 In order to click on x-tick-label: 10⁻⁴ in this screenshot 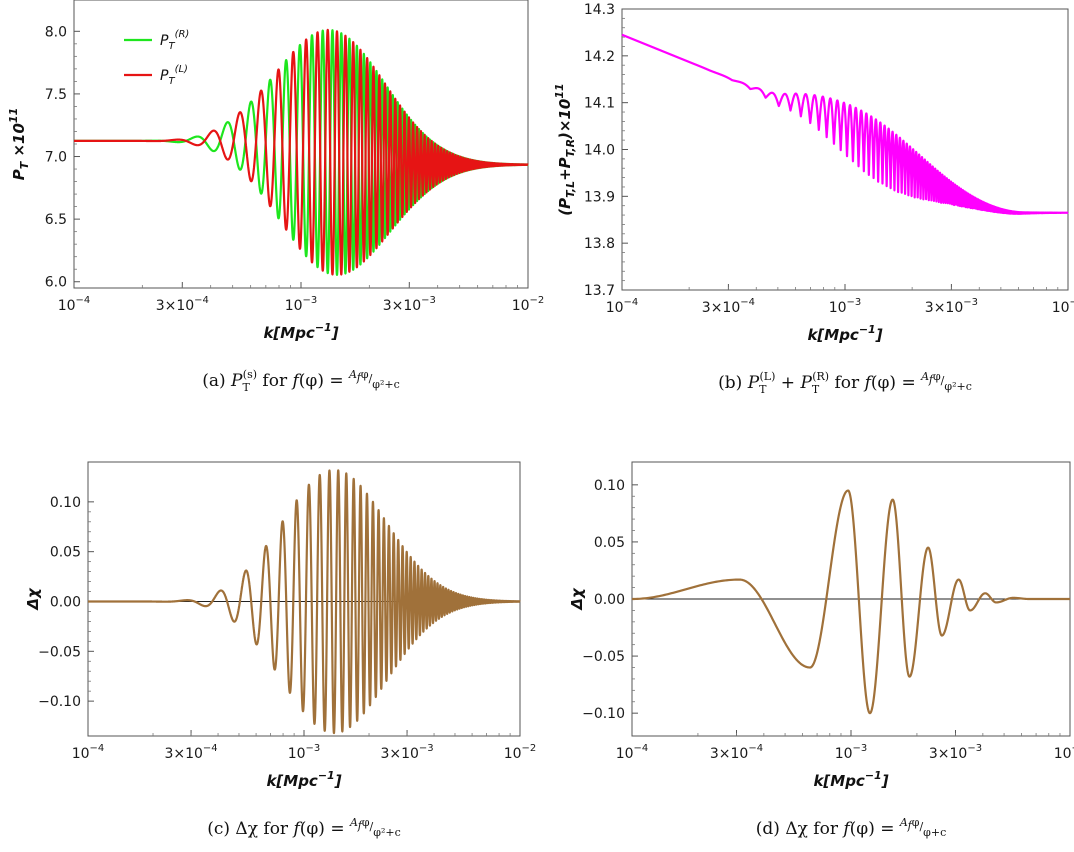, I will do `click(622, 306)`.